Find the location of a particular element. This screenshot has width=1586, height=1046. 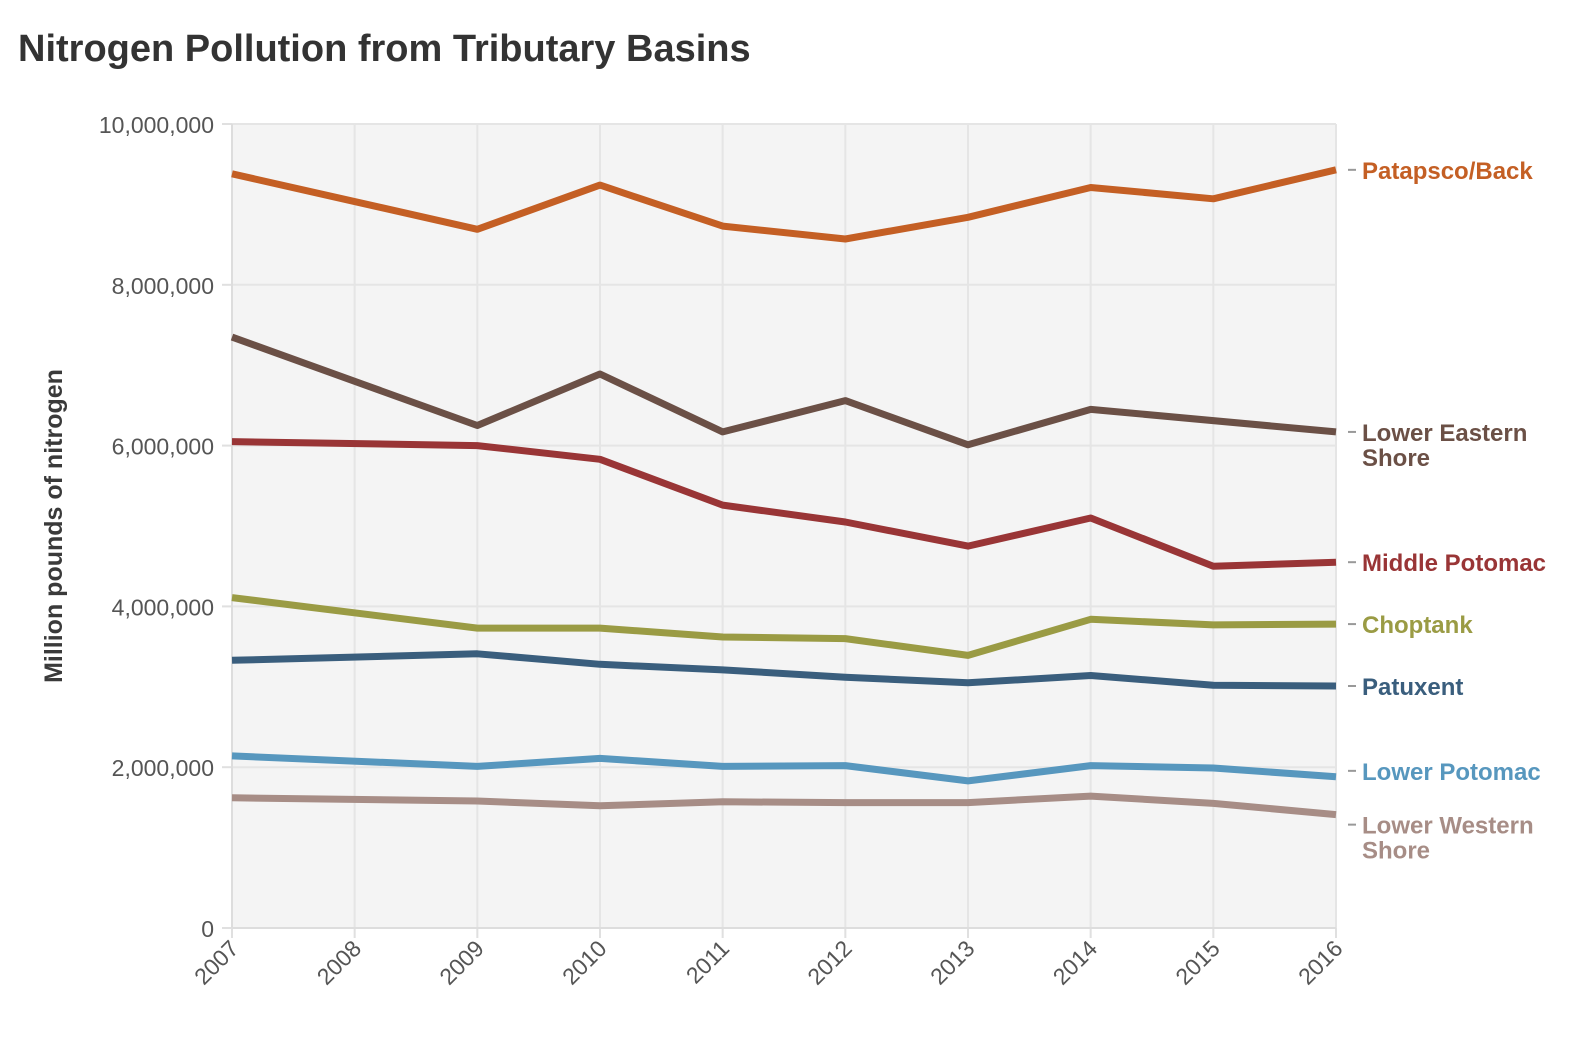

series-label-lower-western-shore: Shore is located at coordinates (1396, 851).